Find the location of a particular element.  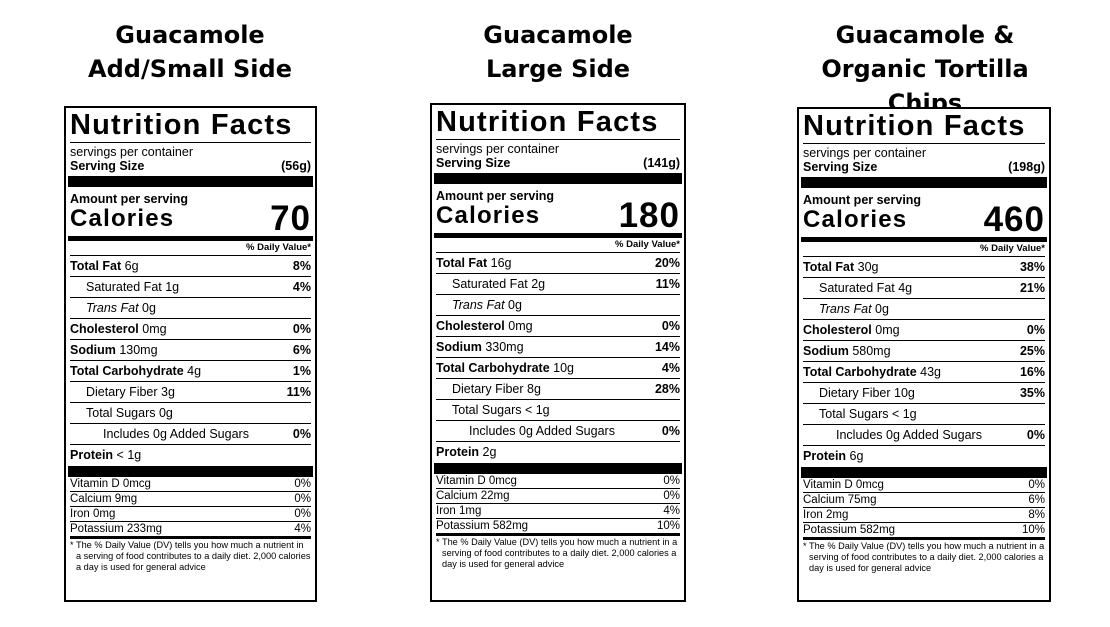

sodium-amount: 330mg is located at coordinates (504, 347).